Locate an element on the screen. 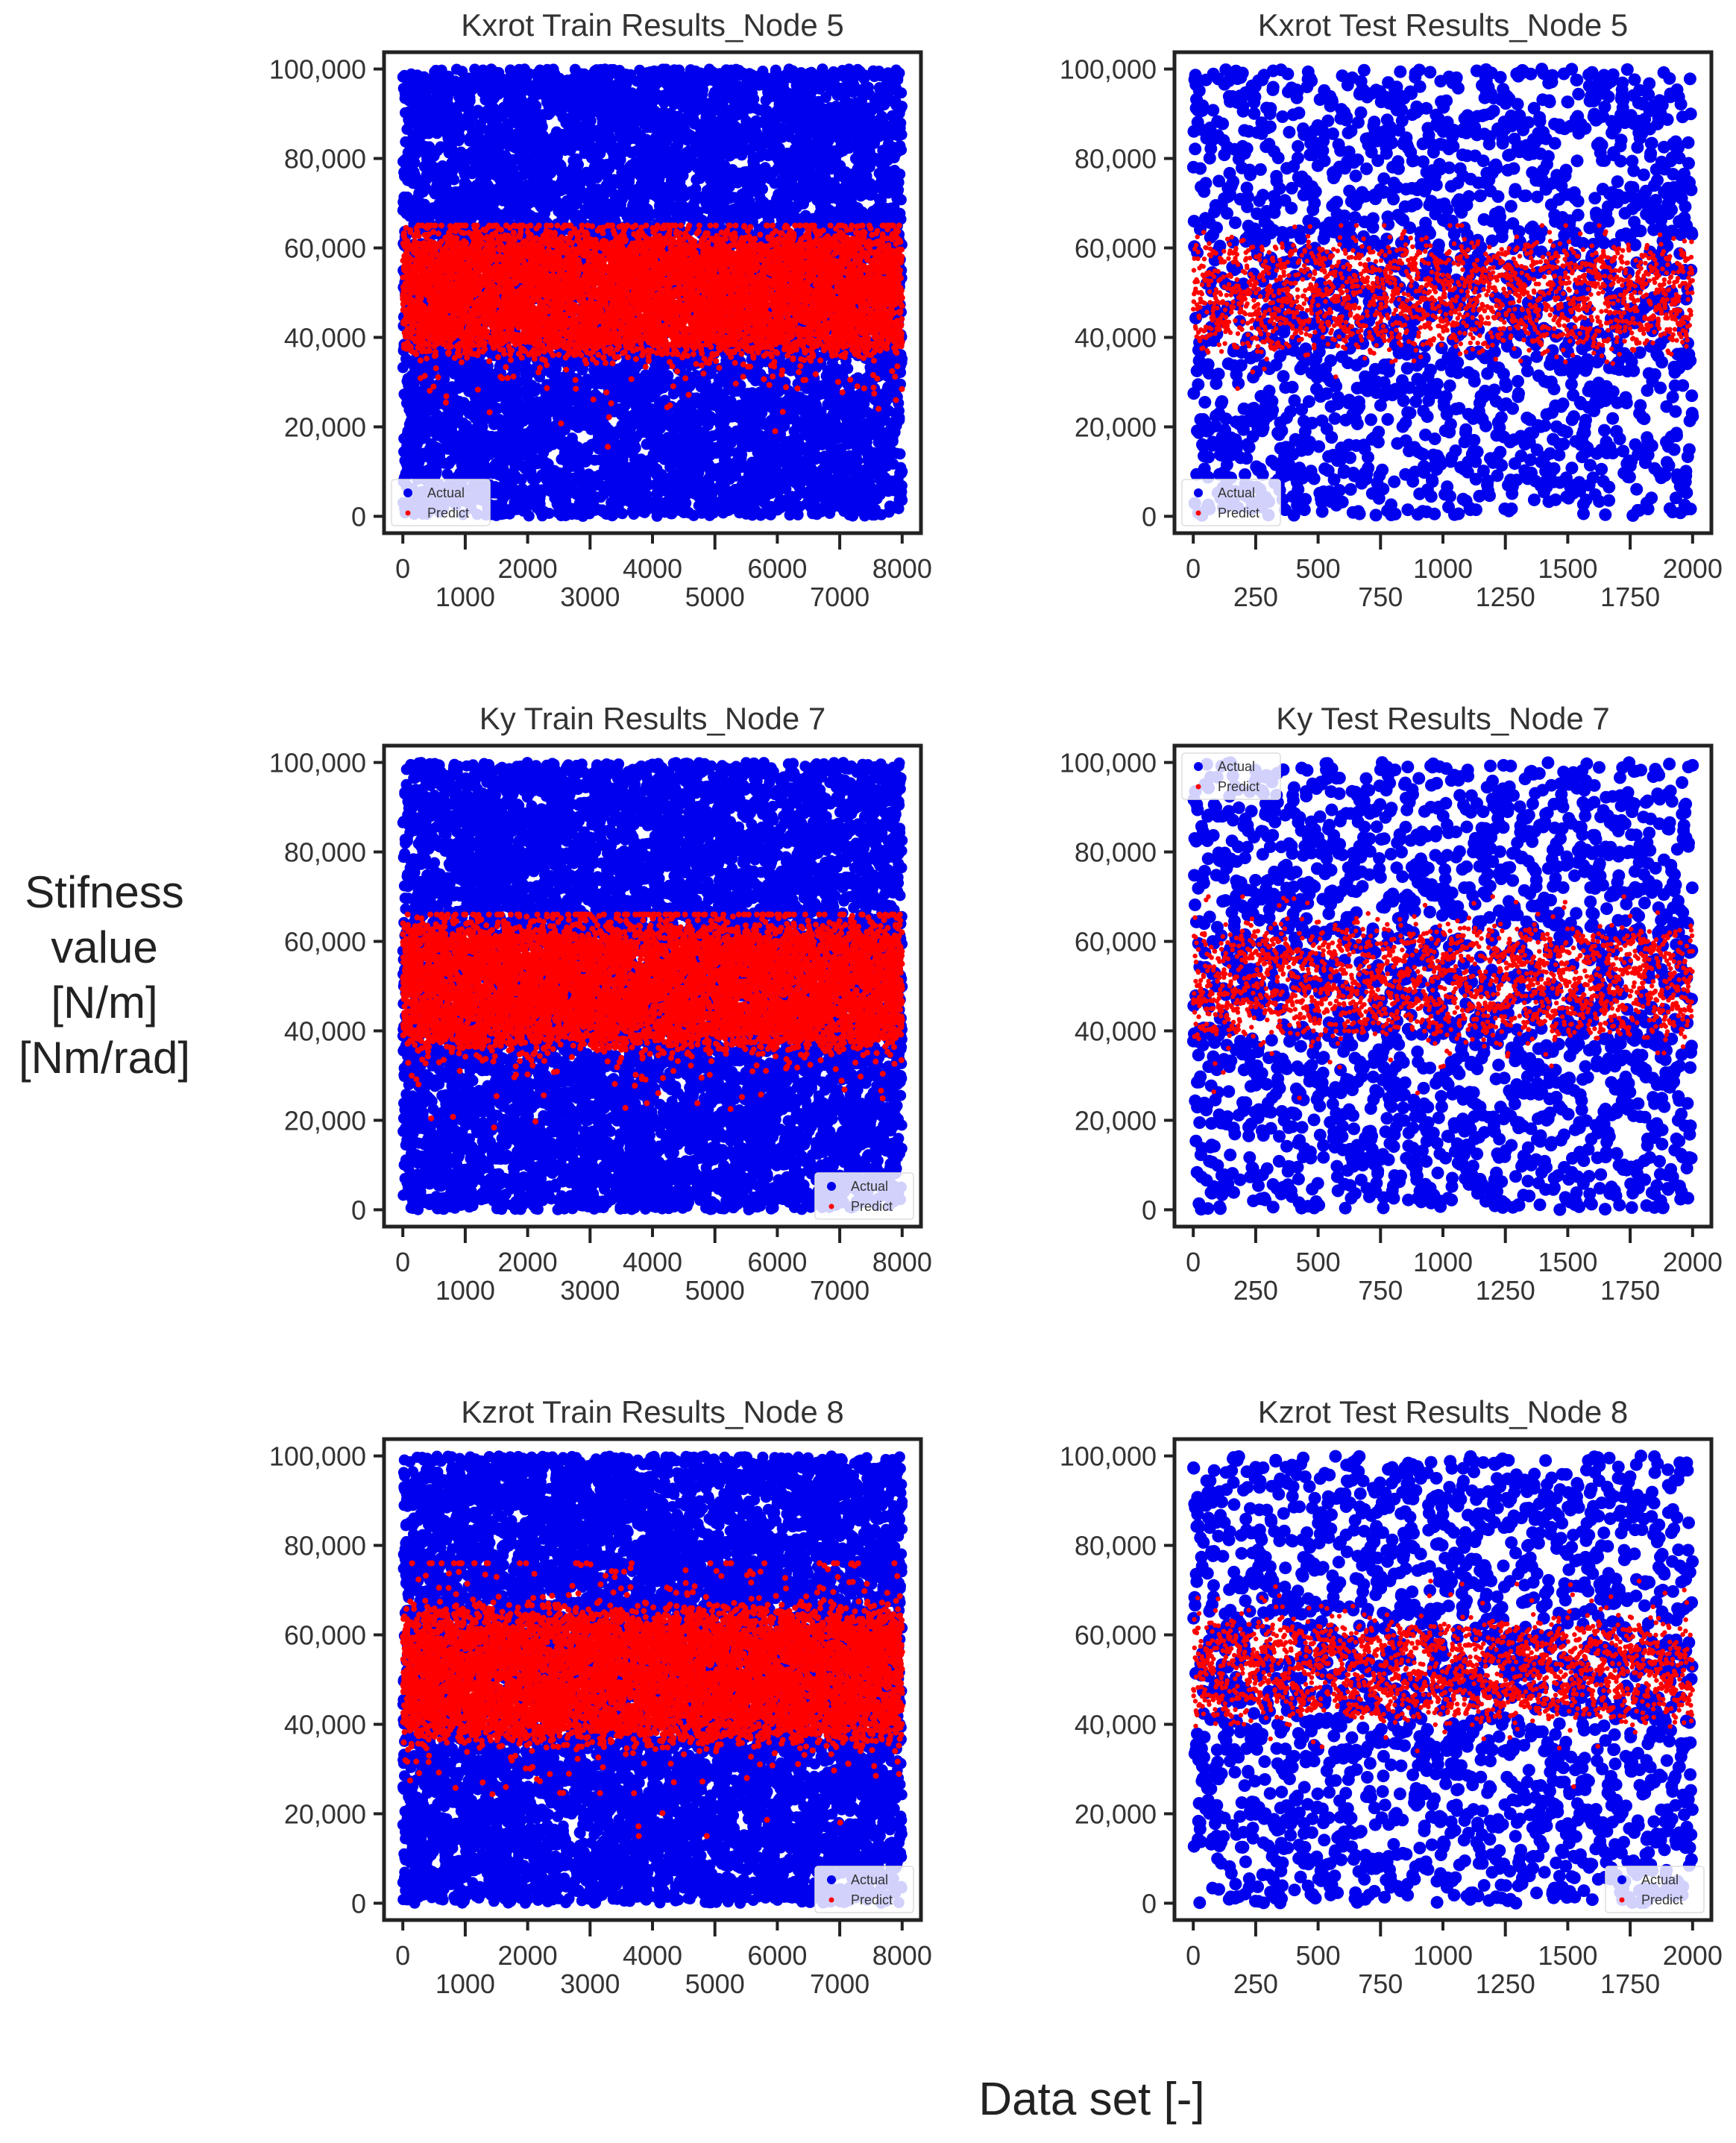 The width and height of the screenshot is (1736, 2143). chart-points is located at coordinates (653, 292).